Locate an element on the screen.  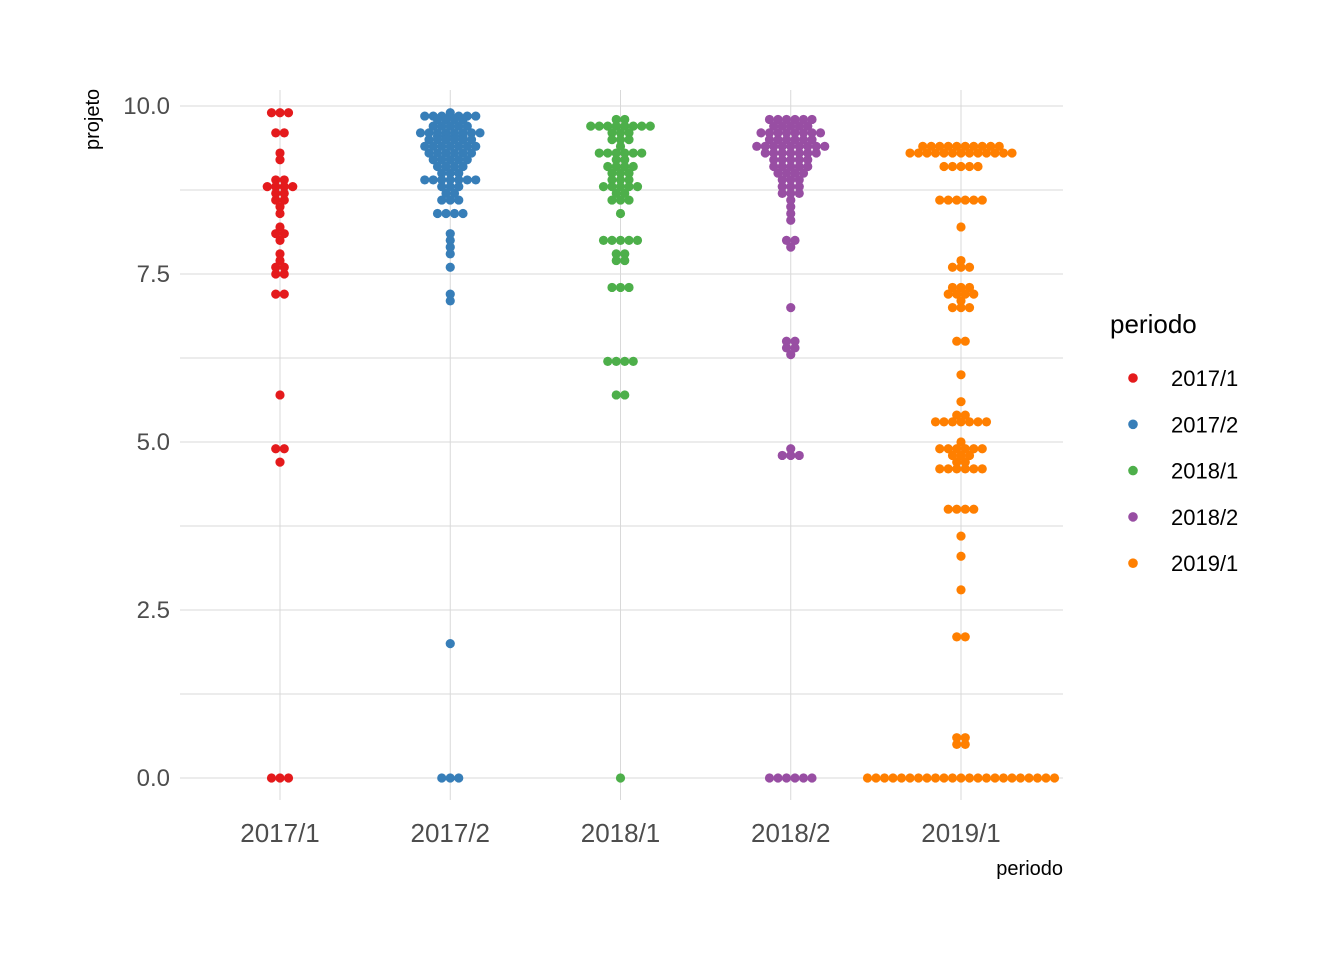
legend-label: 2018/1 is located at coordinates (1204, 471).